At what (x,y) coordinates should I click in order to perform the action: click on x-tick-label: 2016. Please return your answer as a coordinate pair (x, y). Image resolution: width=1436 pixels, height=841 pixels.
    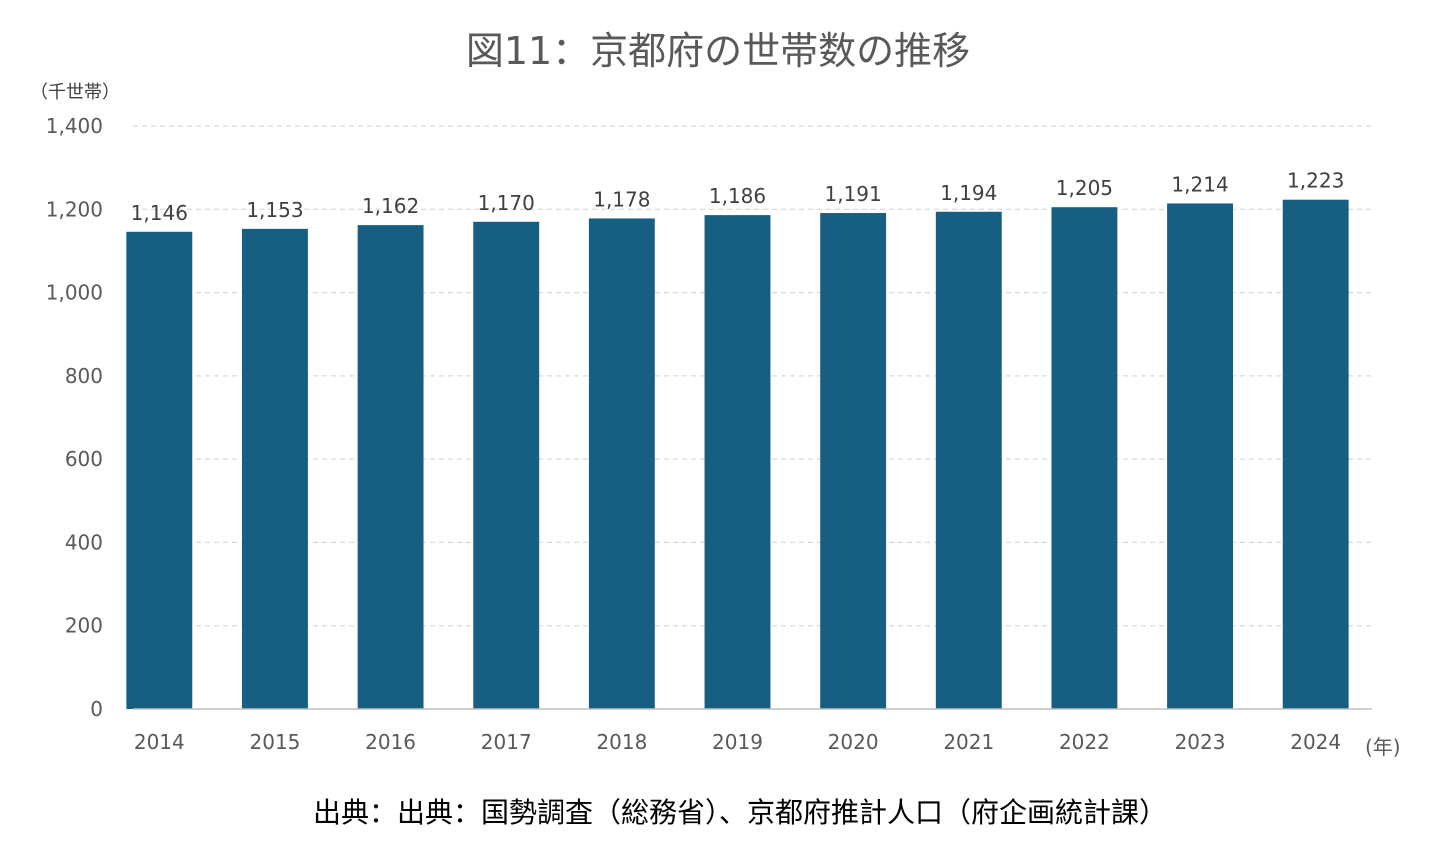
    Looking at the image, I should click on (390, 742).